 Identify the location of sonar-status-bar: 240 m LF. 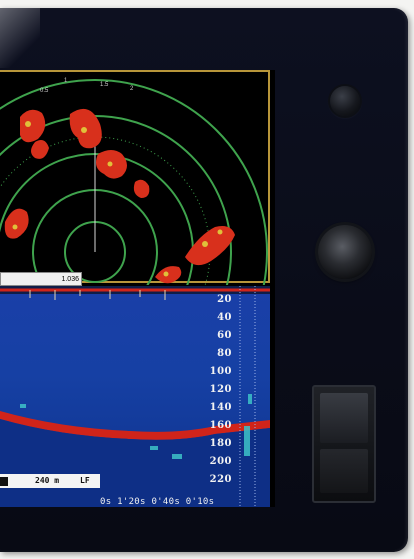
(50, 481).